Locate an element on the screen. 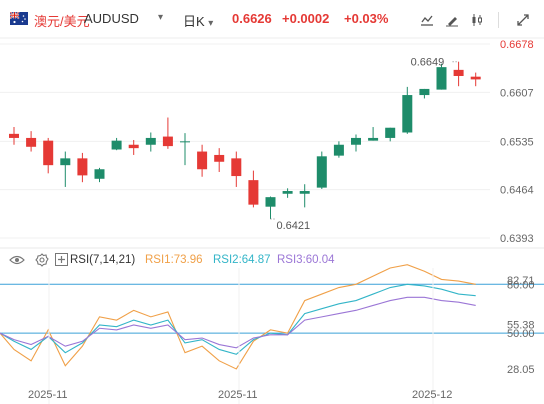  rsi3-line is located at coordinates (238, 322).